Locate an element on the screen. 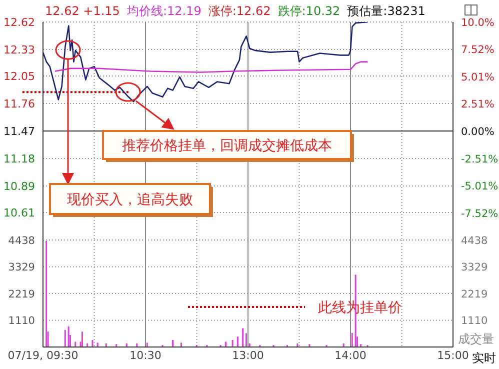 Image resolution: width=499 pixels, height=369 pixels. y-tick-label: 12.33 is located at coordinates (19, 49).